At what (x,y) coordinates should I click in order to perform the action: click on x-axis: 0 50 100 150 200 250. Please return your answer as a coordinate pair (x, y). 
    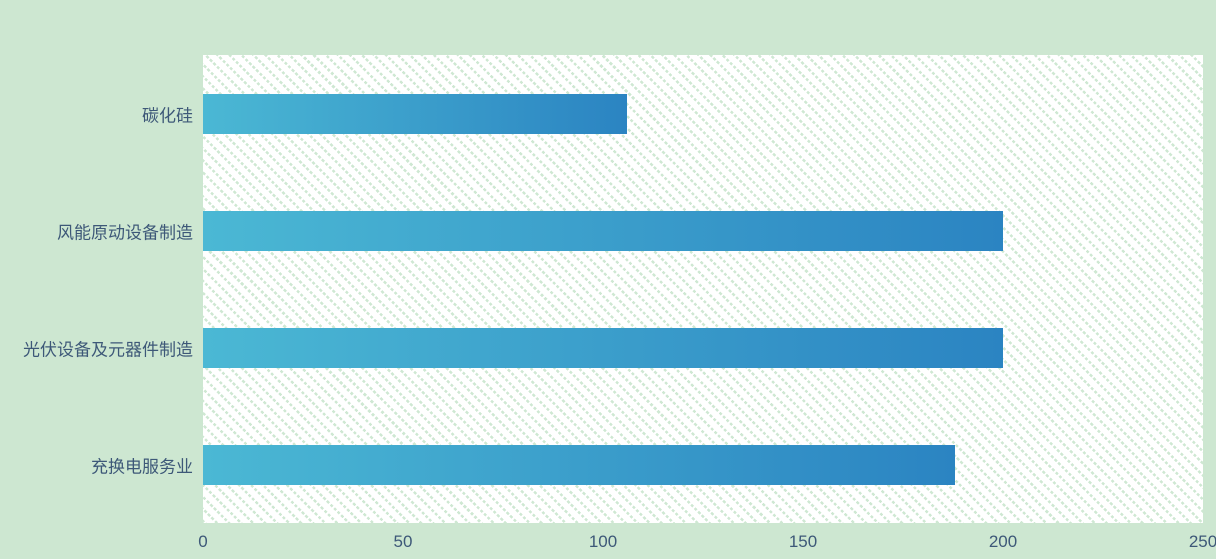
    Looking at the image, I should click on (707, 541).